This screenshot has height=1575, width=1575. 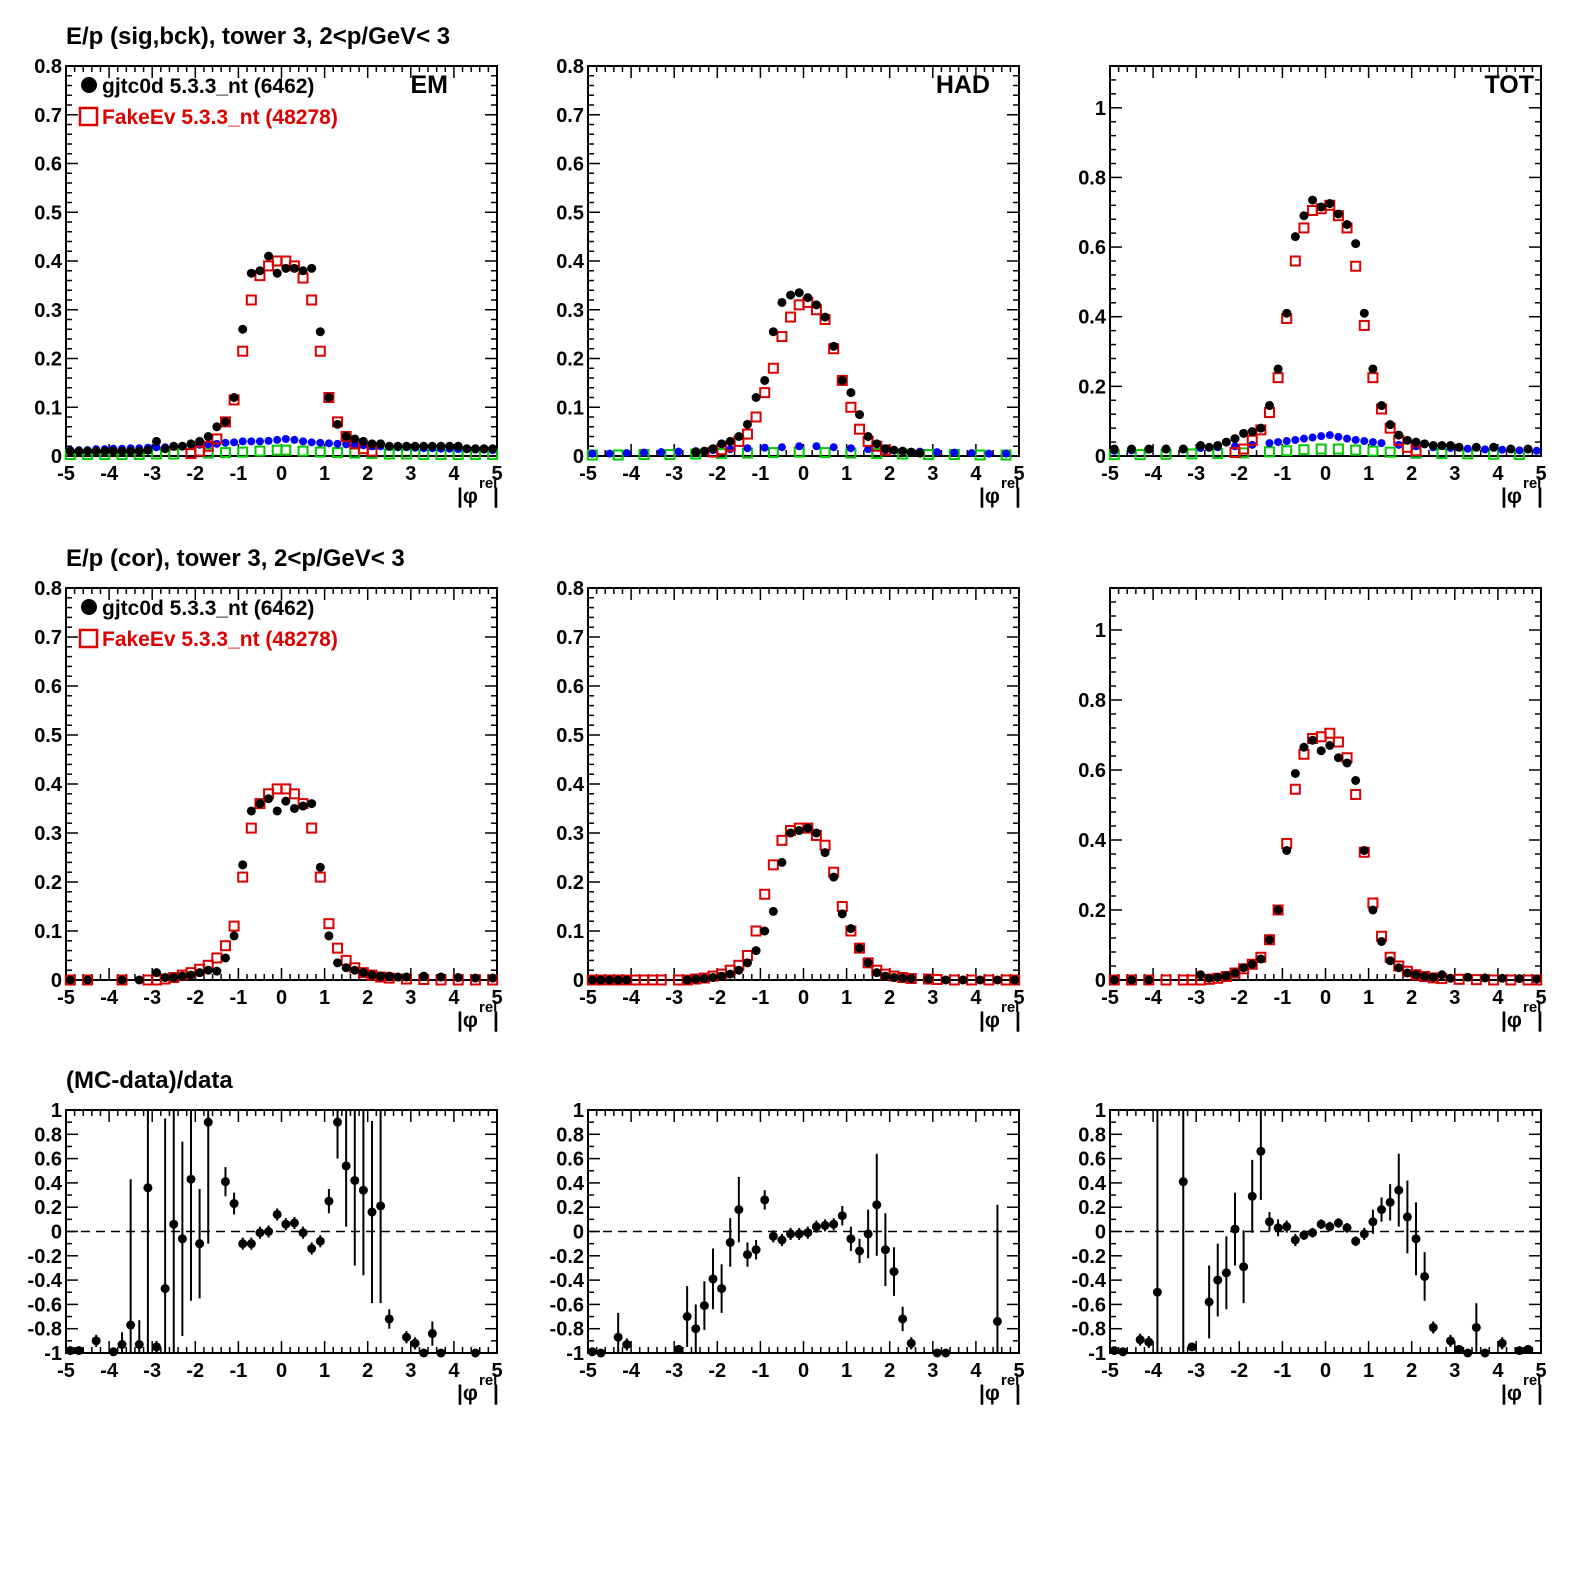 What do you see at coordinates (152, 1371) in the screenshot?
I see `x-tick-label: -3` at bounding box center [152, 1371].